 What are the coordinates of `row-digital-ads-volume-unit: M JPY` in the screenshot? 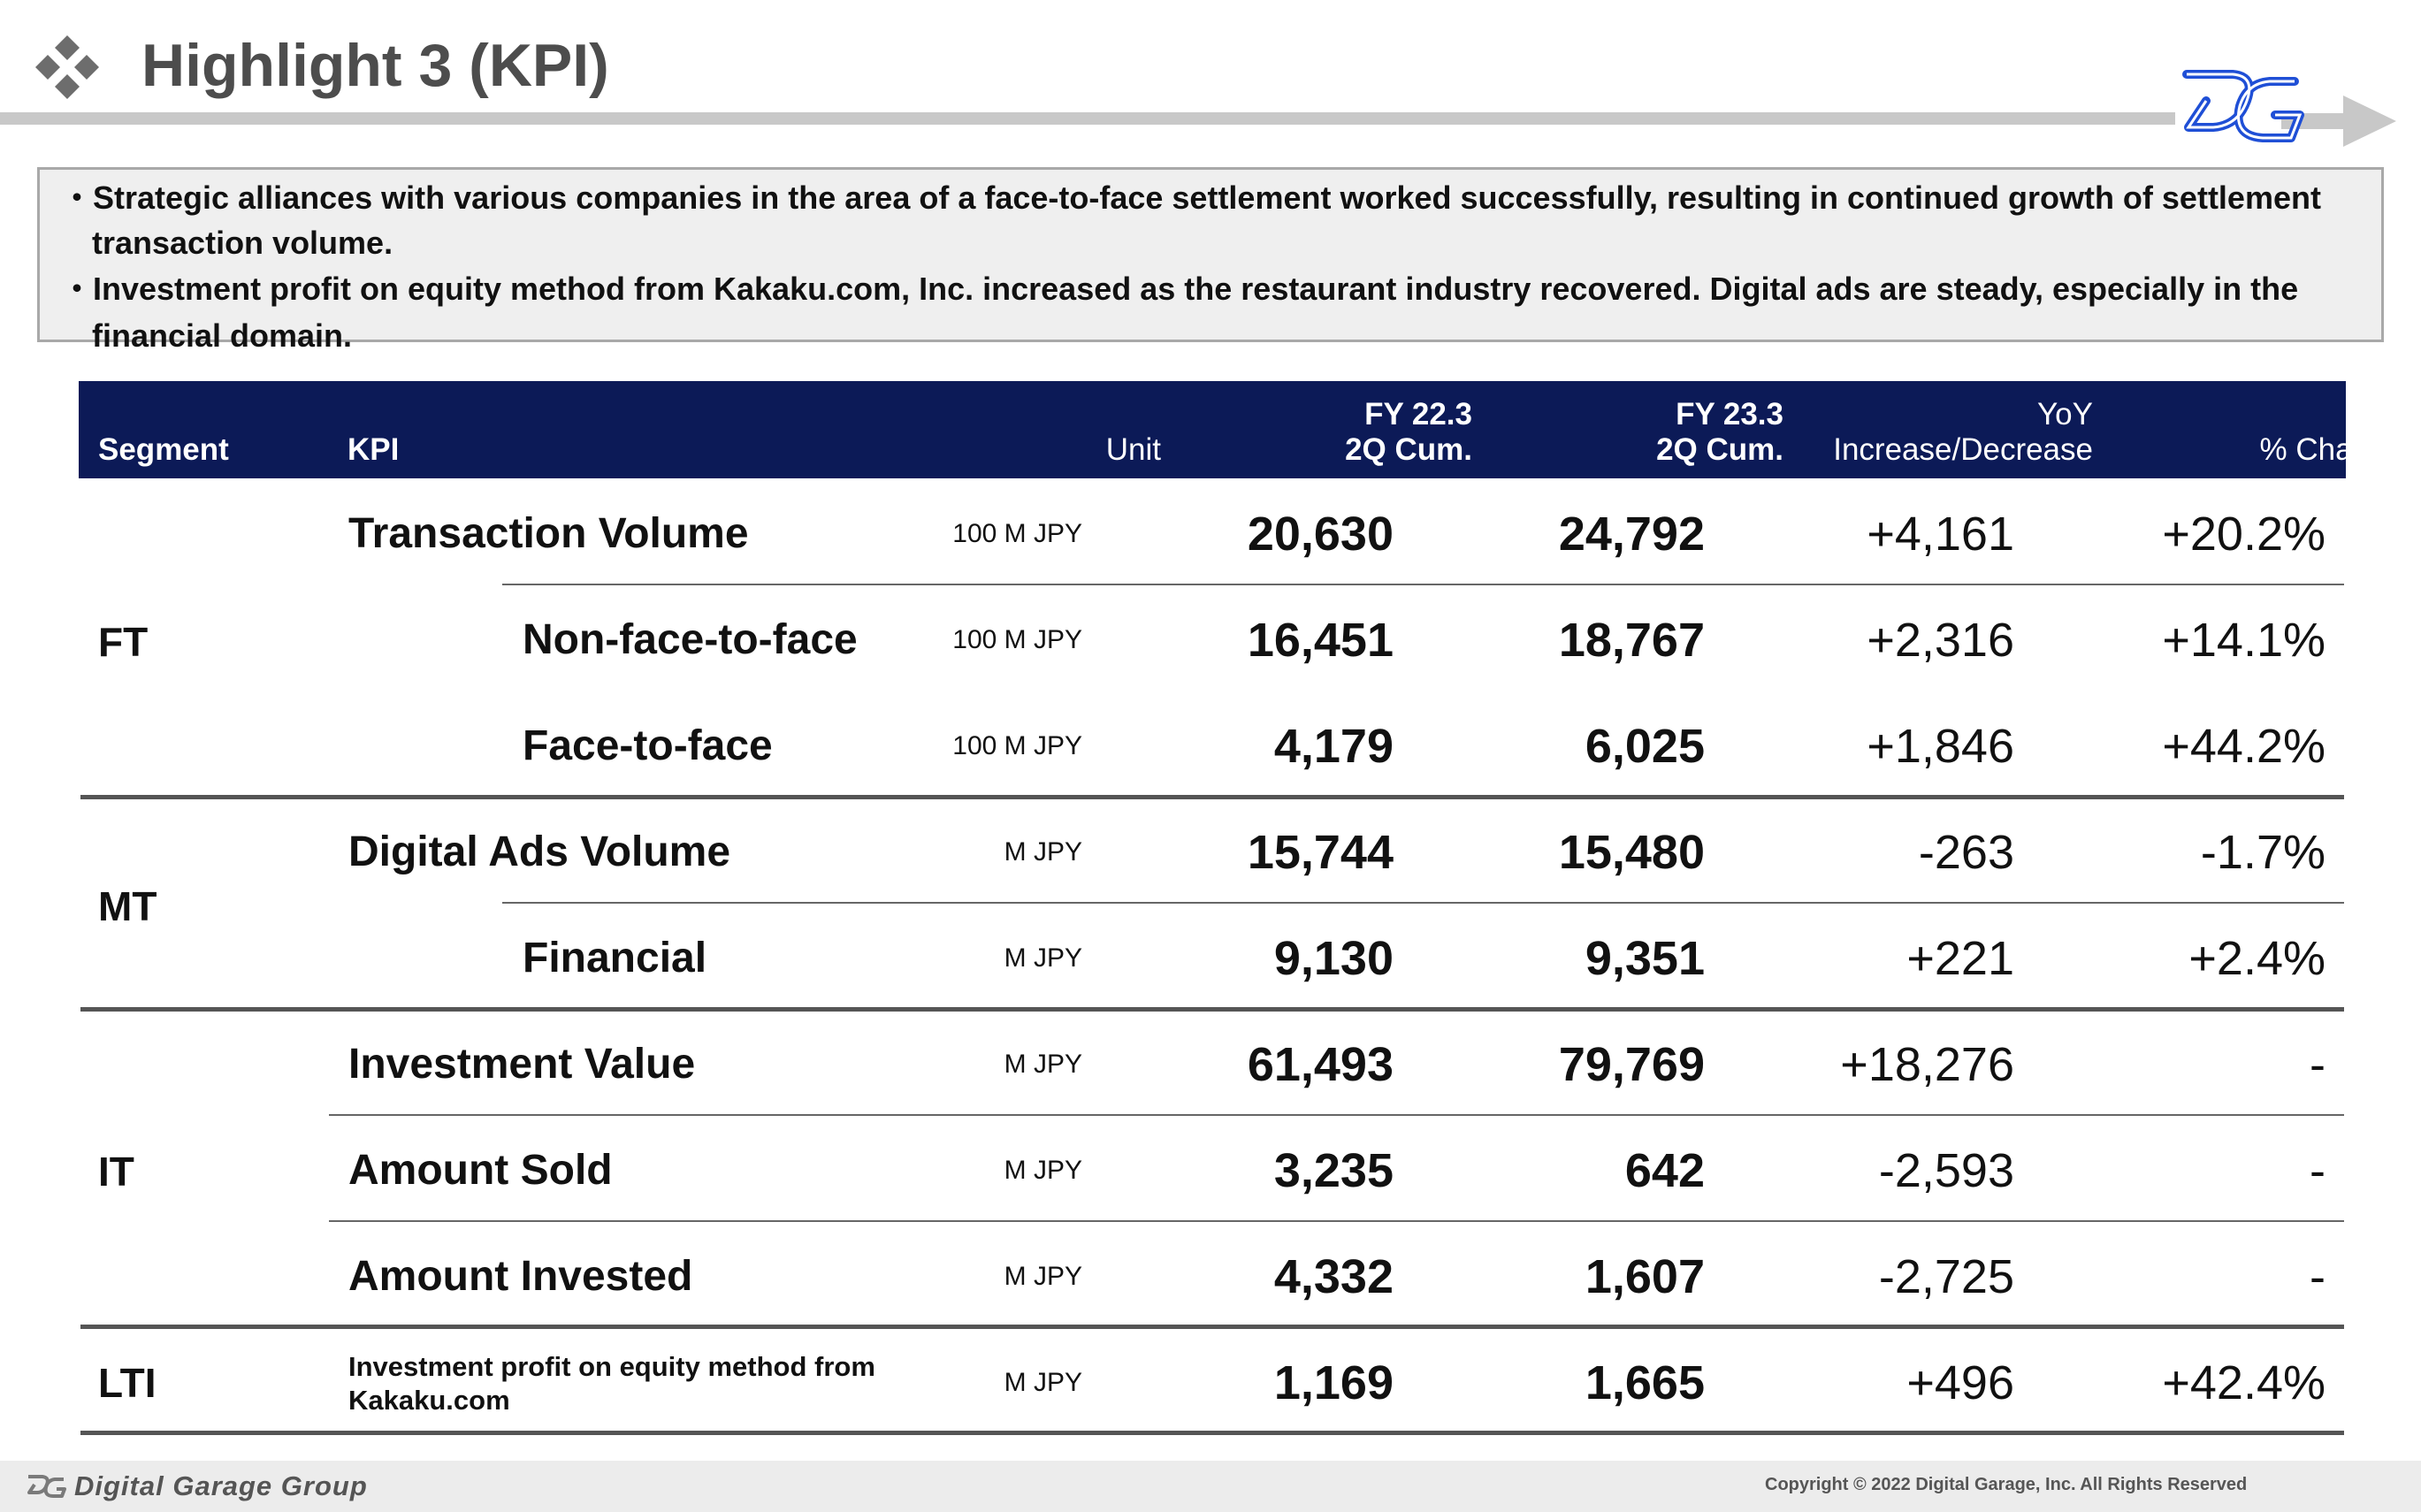 It's located at (1043, 852).